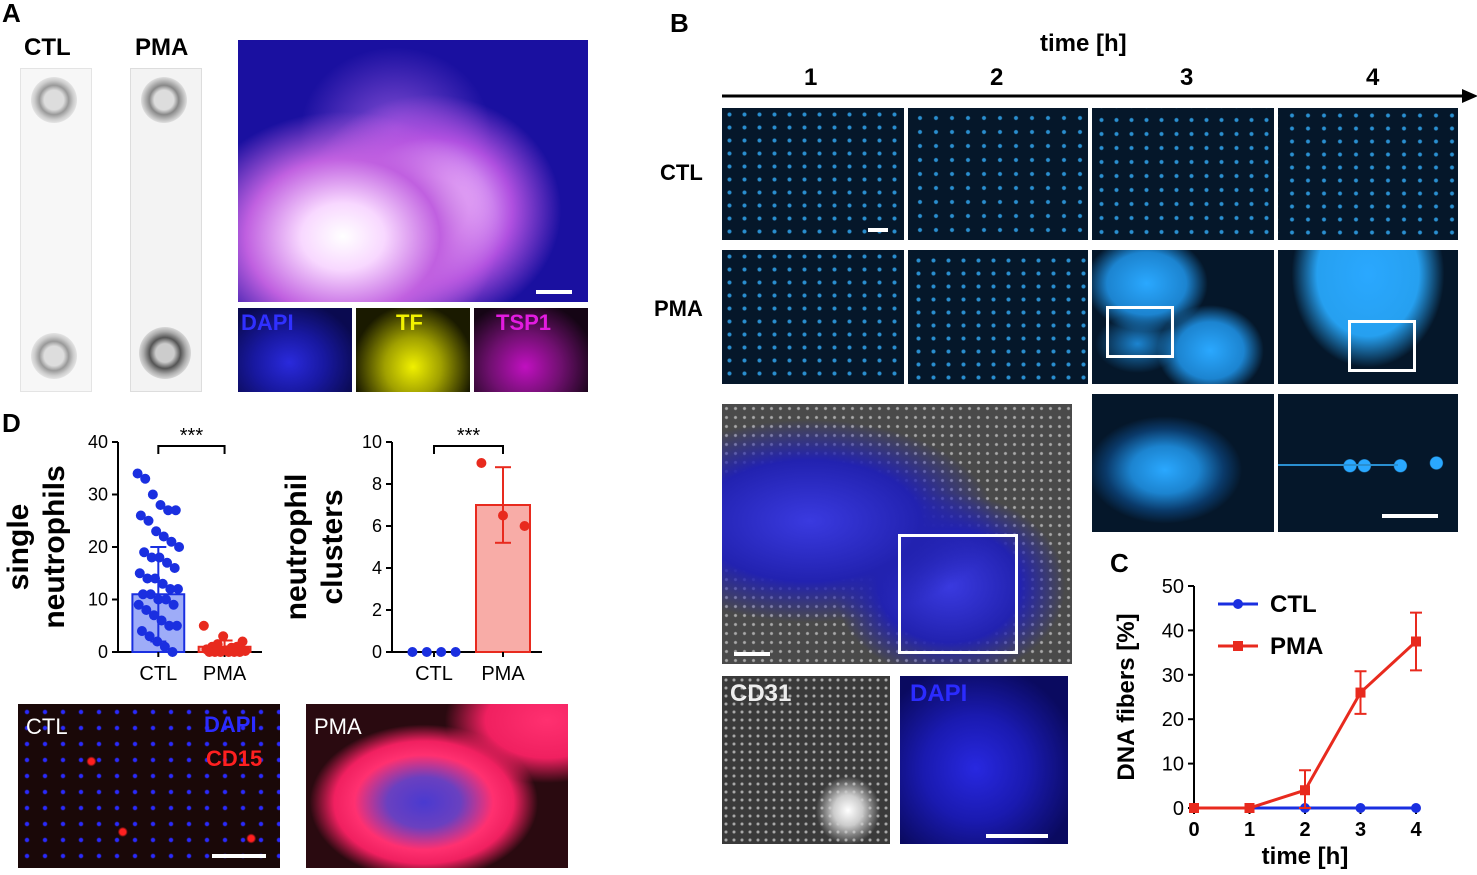  Describe the element at coordinates (811, 77) in the screenshot. I see `time-label-1: 1` at that location.